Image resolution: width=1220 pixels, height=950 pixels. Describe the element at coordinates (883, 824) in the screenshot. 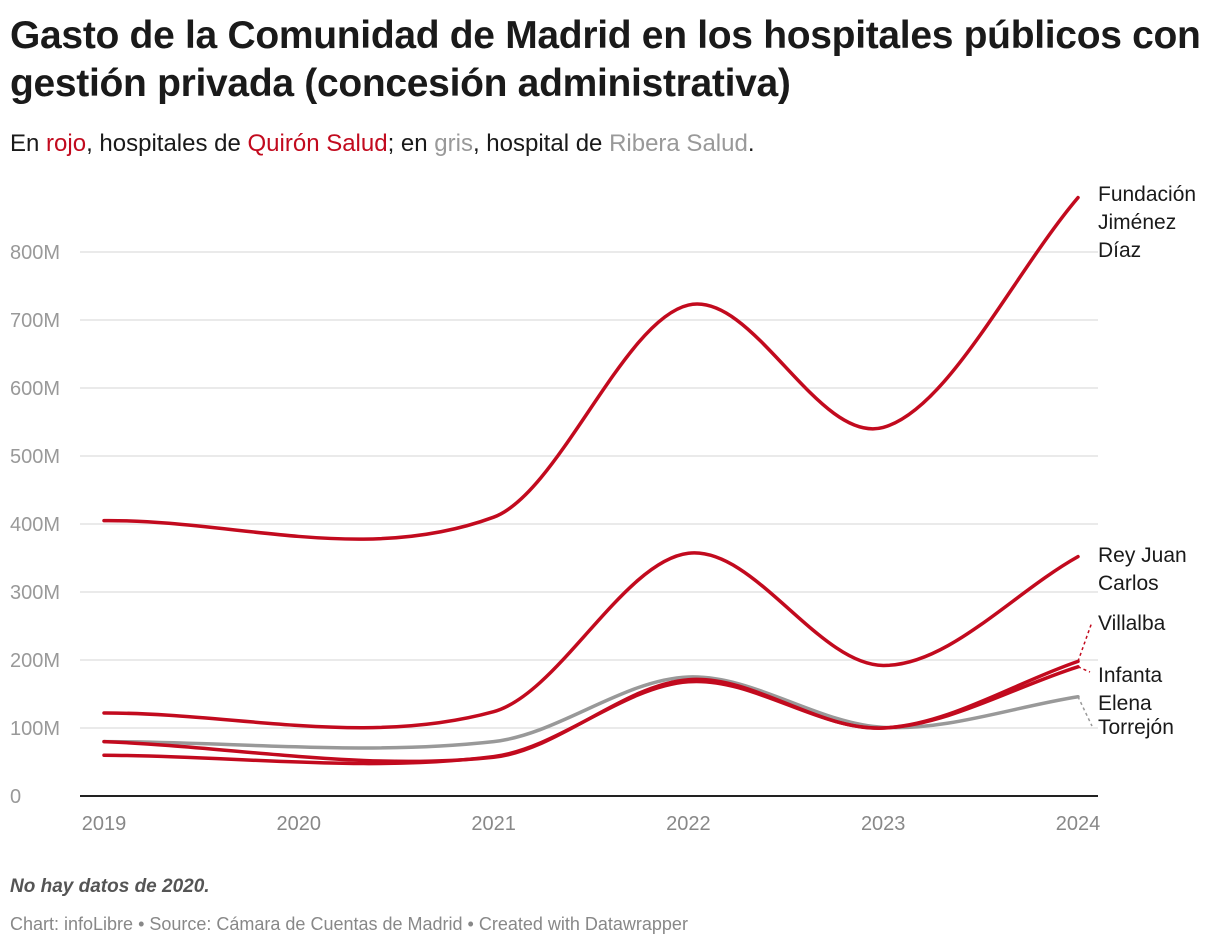

I see `x-tick-label: 2023` at that location.